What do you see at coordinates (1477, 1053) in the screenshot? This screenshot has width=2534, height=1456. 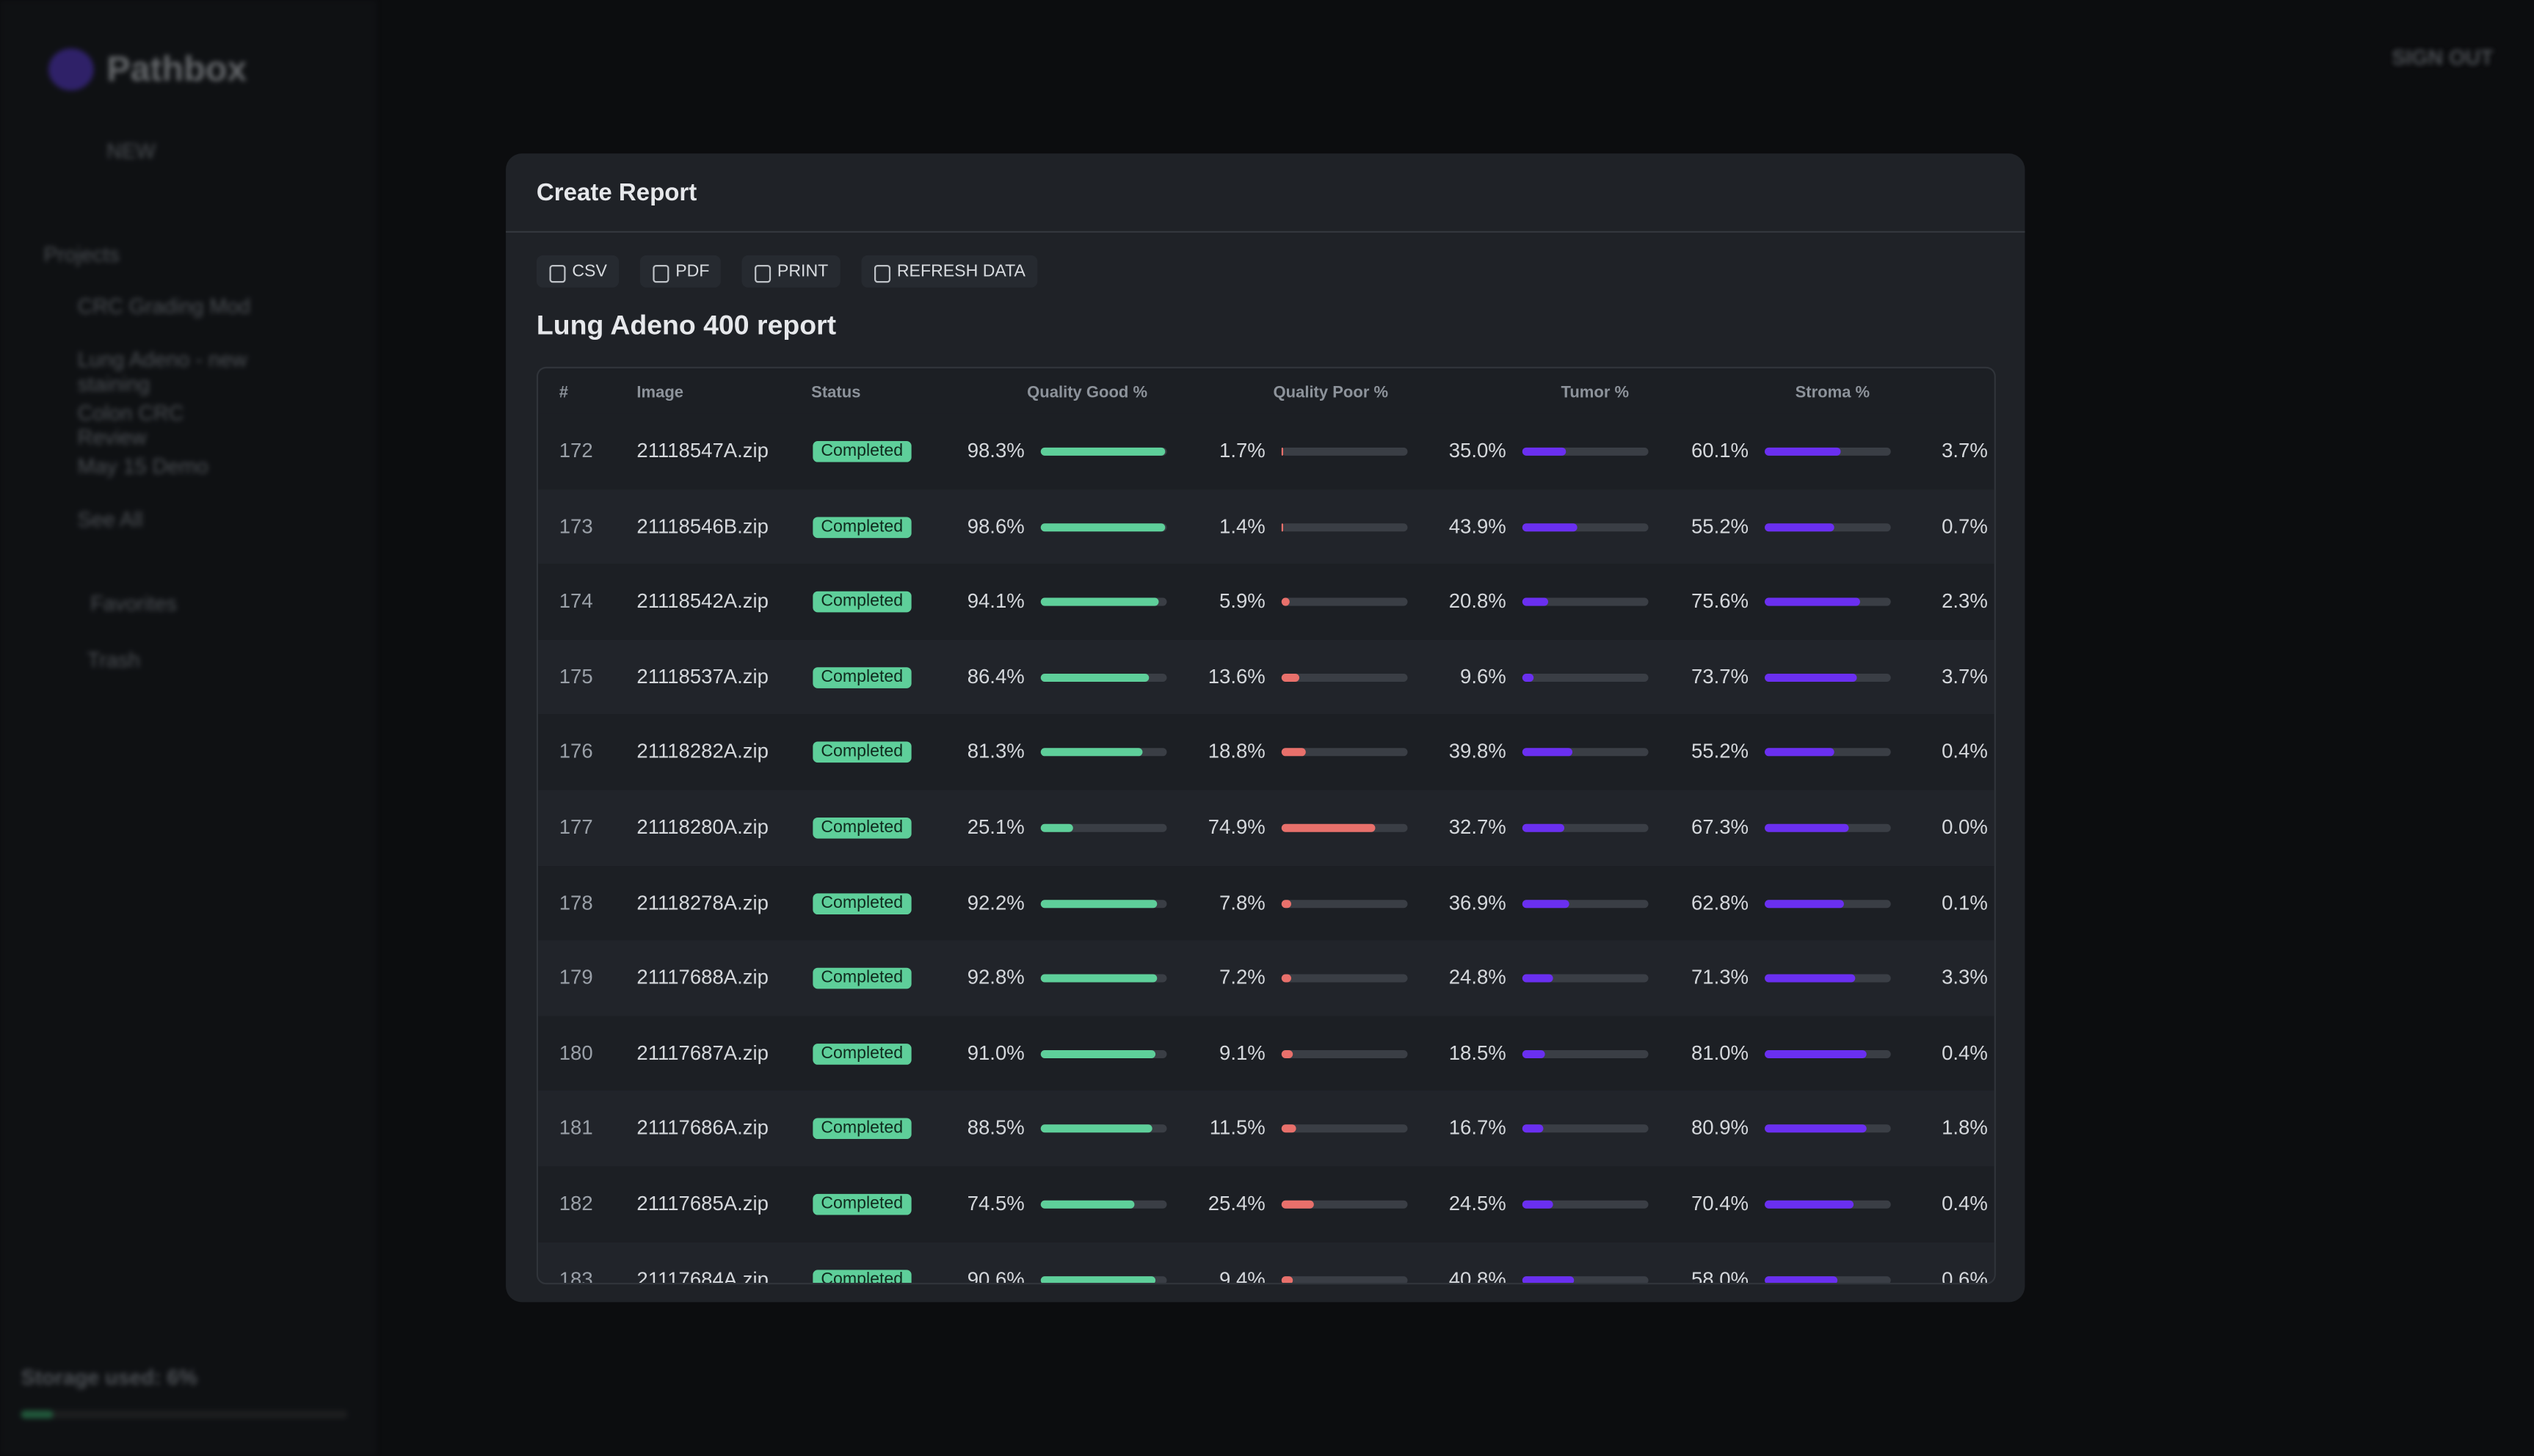 I see `percent-value: 18.5%` at bounding box center [1477, 1053].